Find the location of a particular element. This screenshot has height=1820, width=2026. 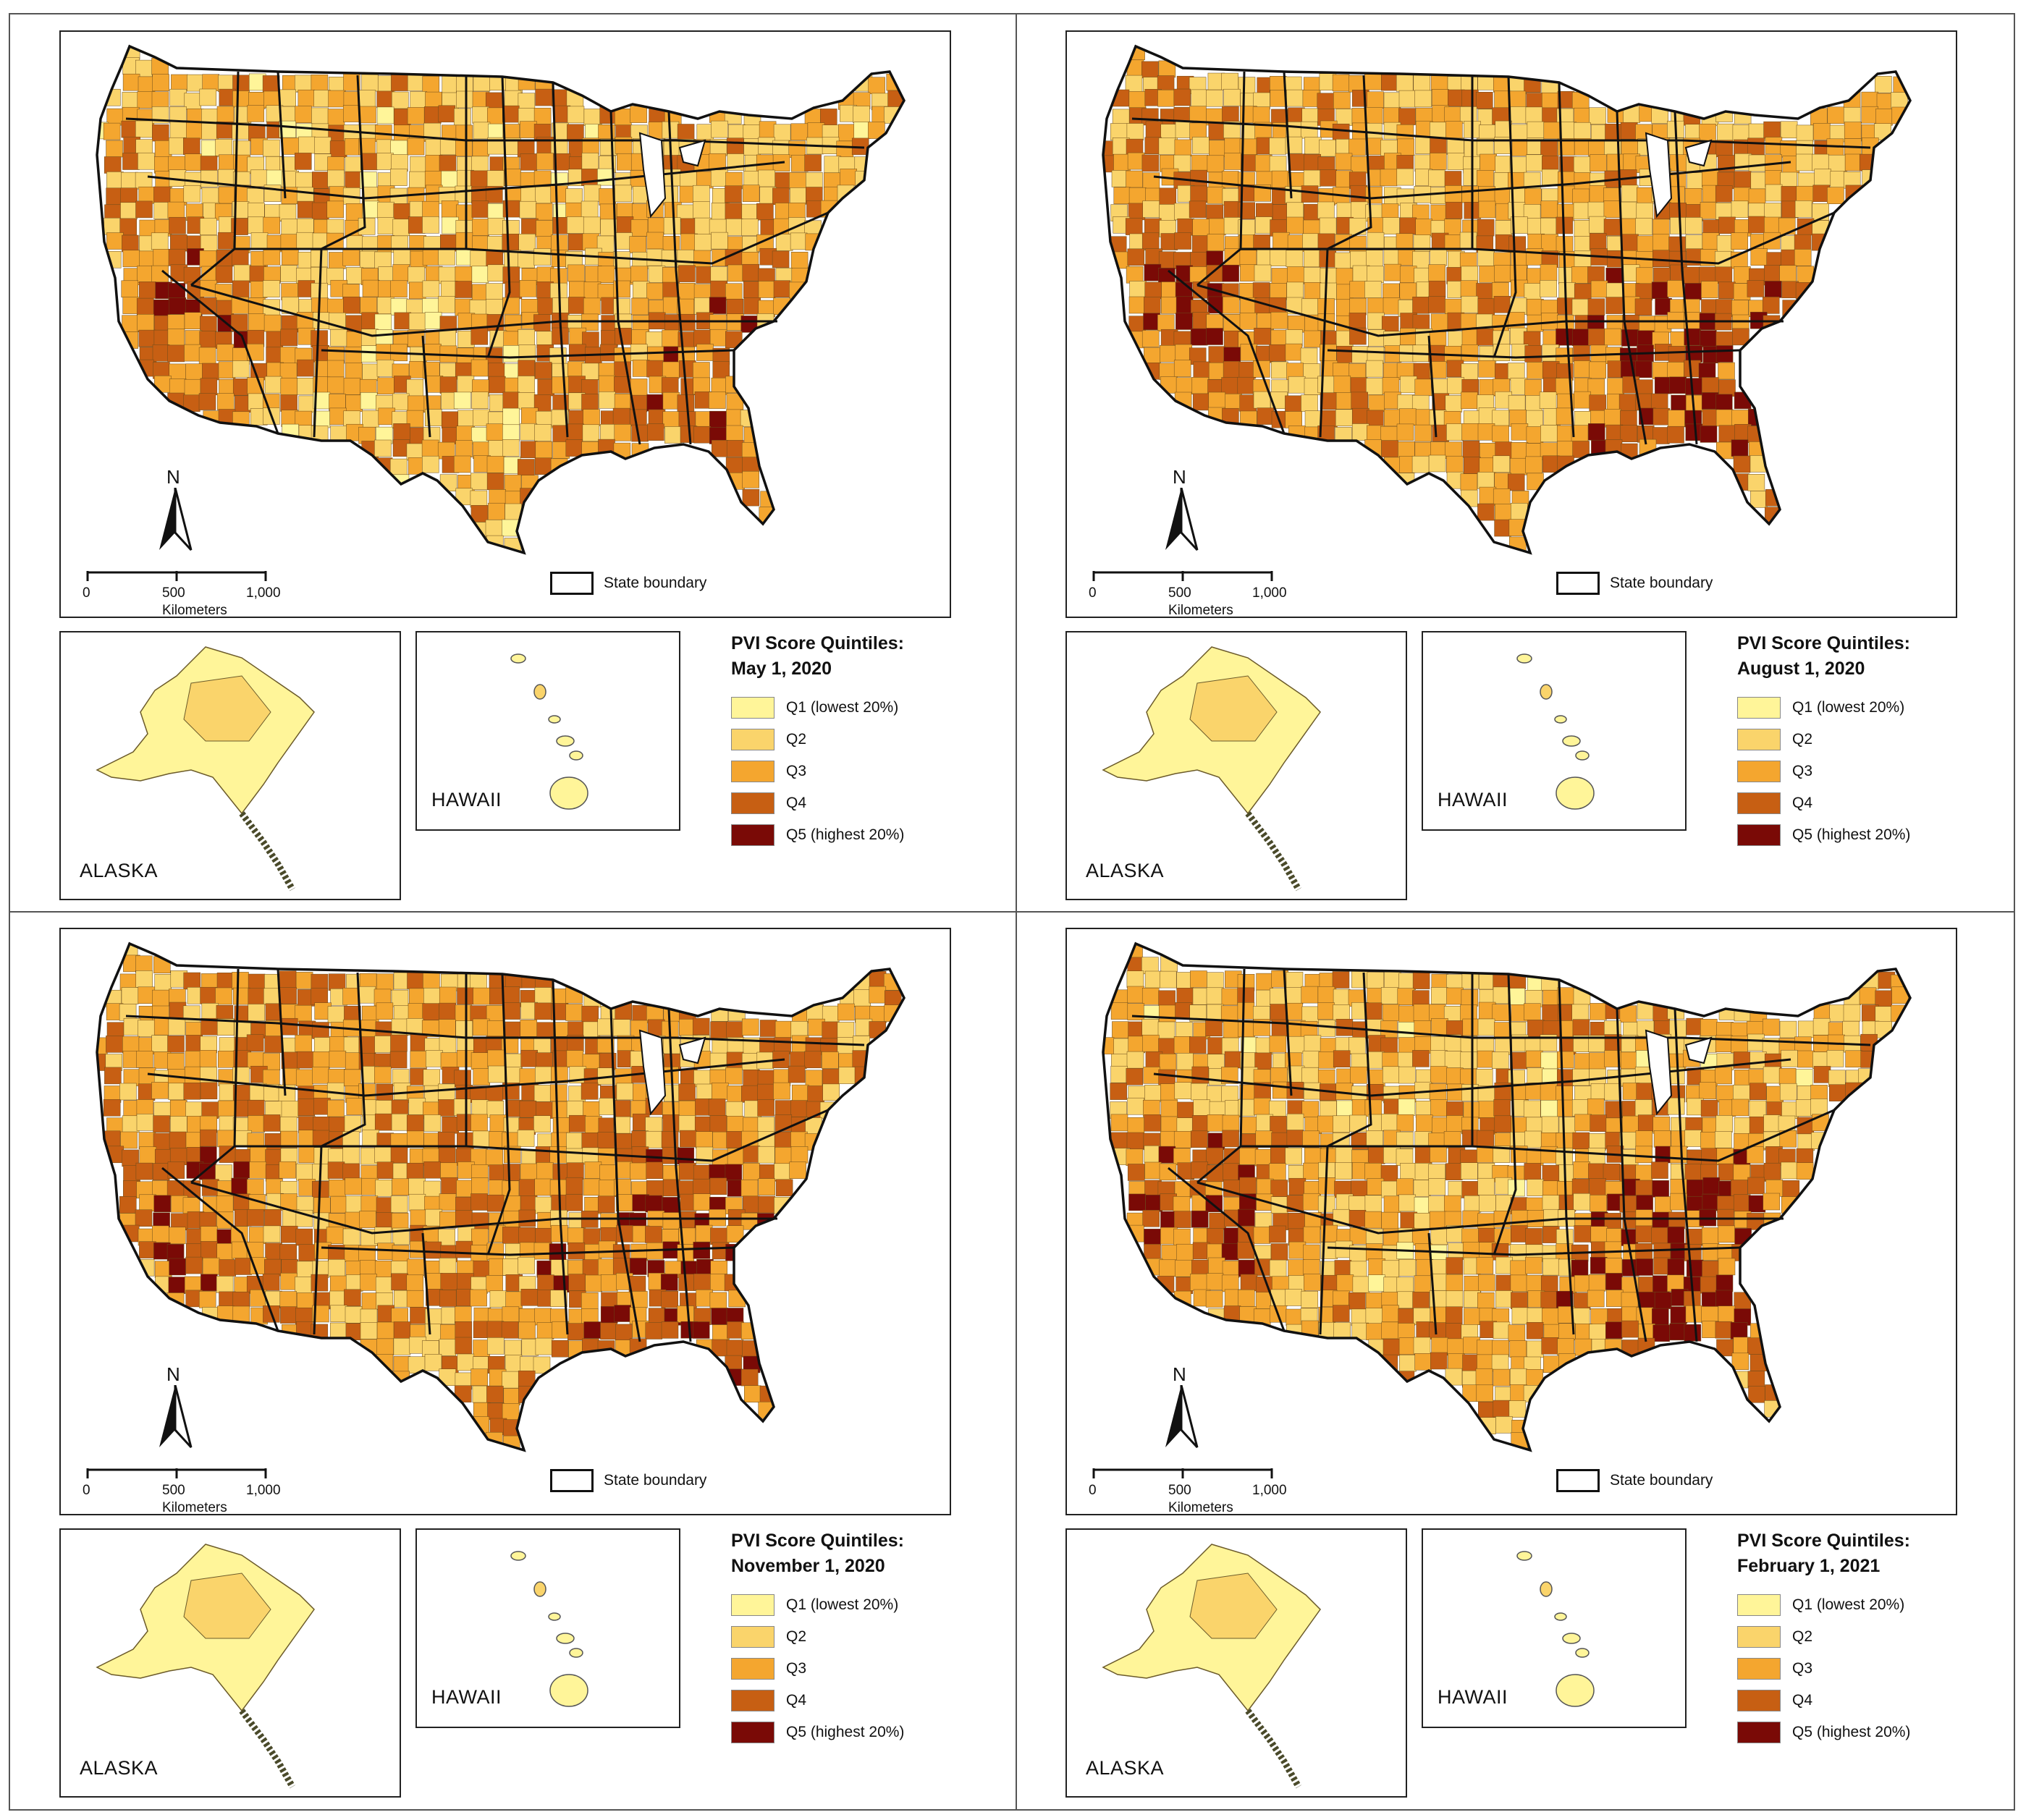

legend-label: Q2 is located at coordinates (796, 739).